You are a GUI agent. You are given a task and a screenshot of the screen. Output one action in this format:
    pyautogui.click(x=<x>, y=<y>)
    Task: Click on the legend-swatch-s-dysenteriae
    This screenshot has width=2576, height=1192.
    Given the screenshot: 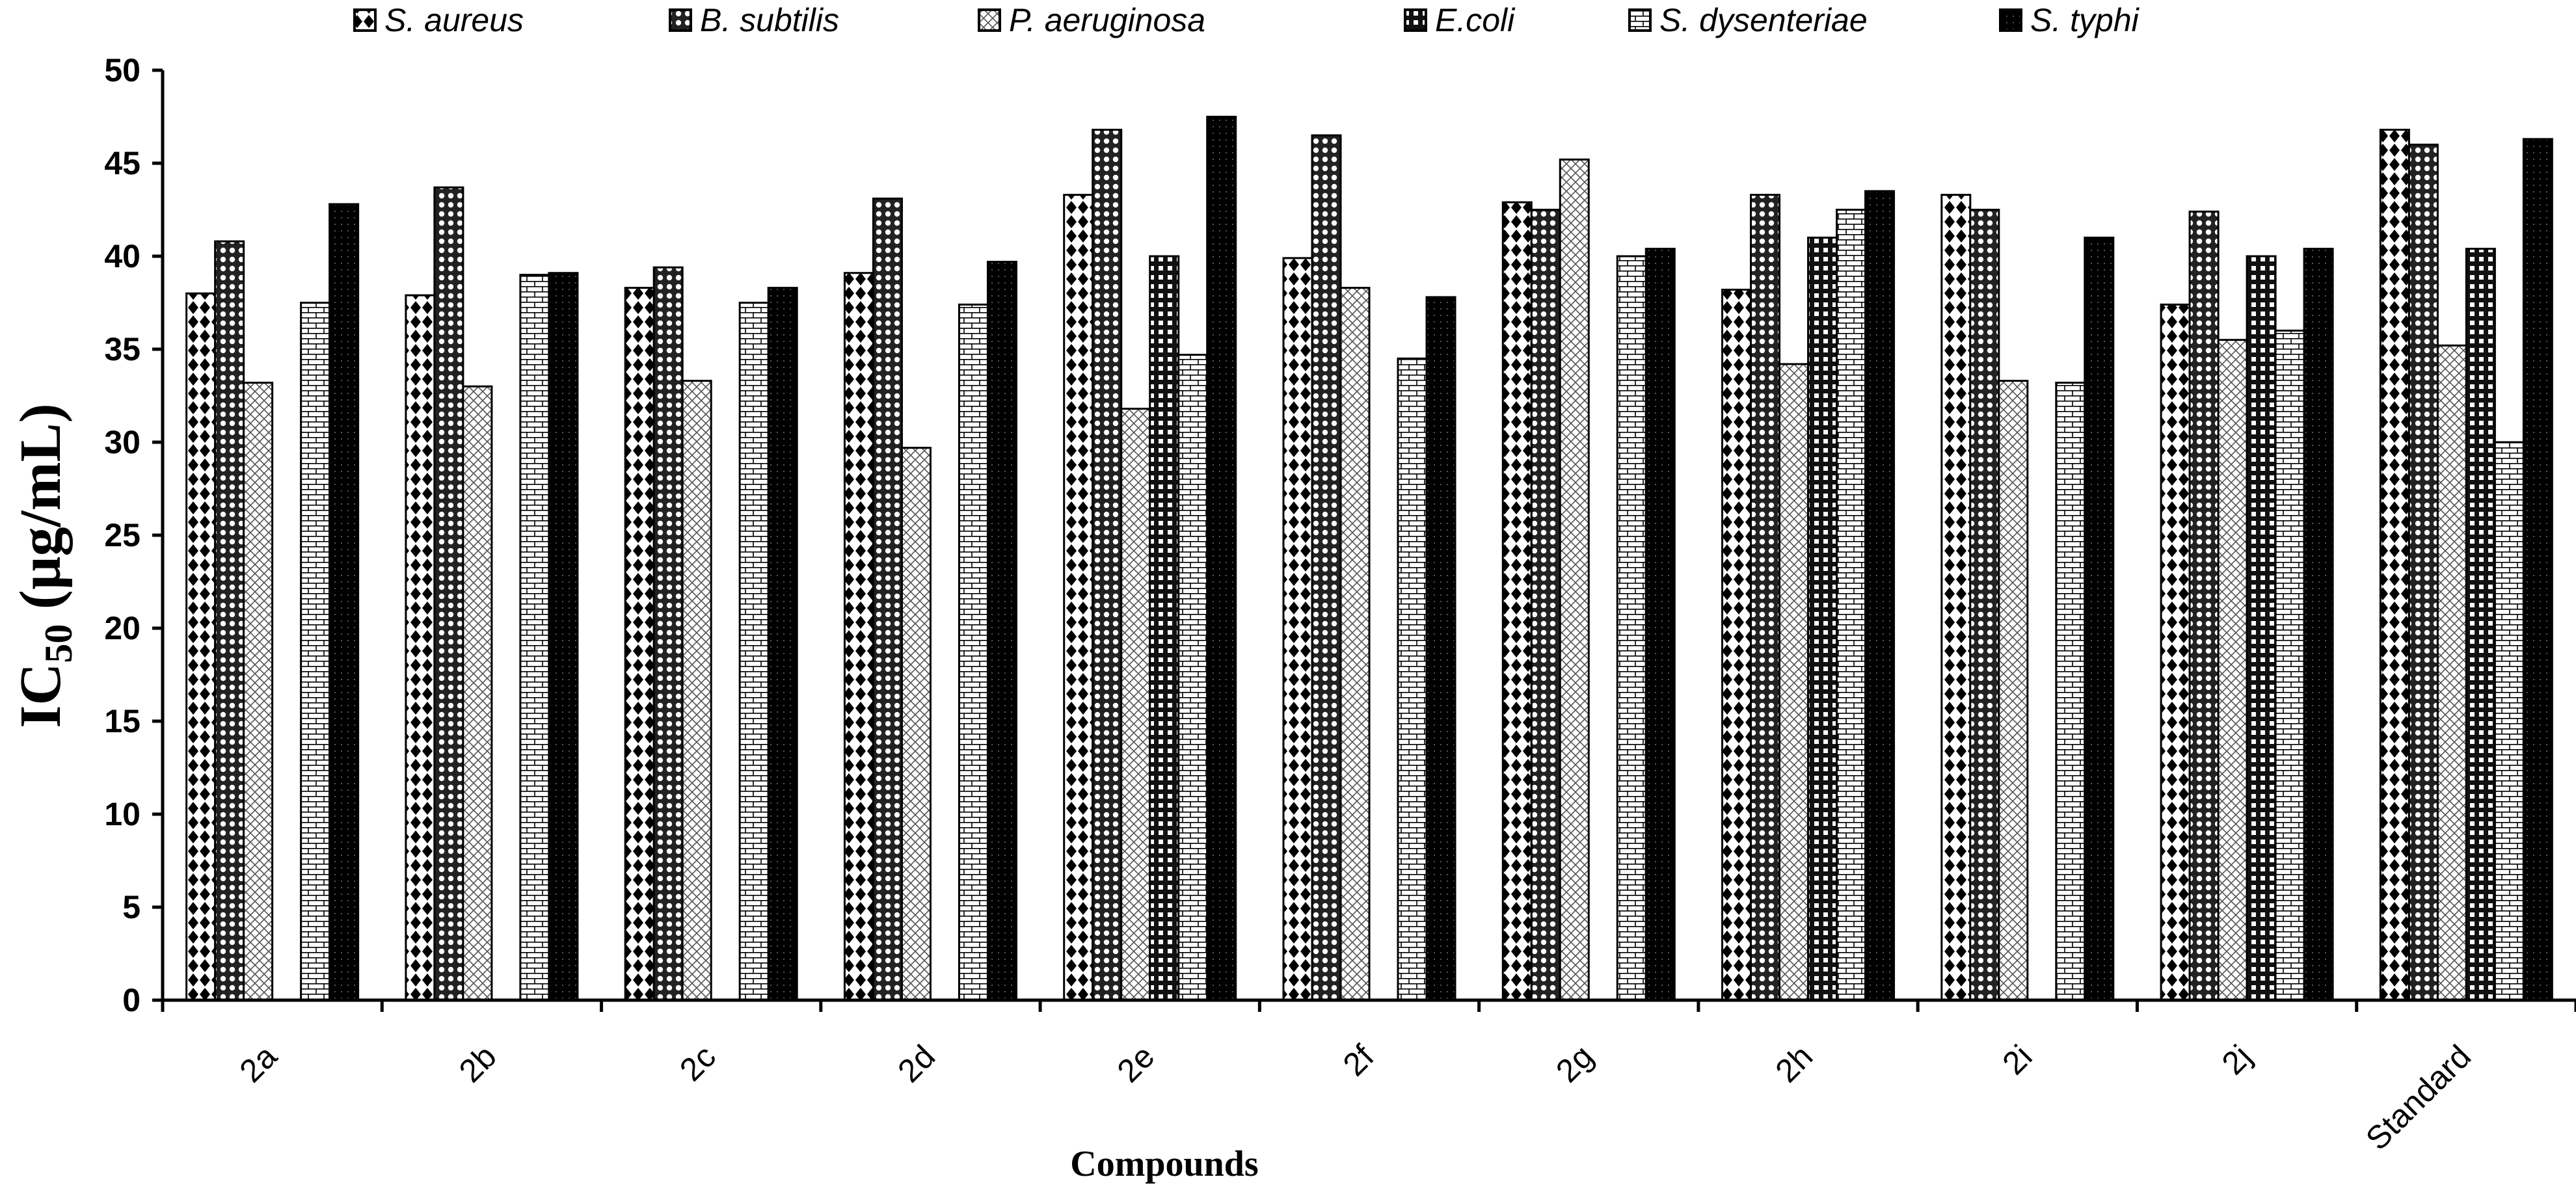 What is the action you would take?
    pyautogui.click(x=1640, y=20)
    